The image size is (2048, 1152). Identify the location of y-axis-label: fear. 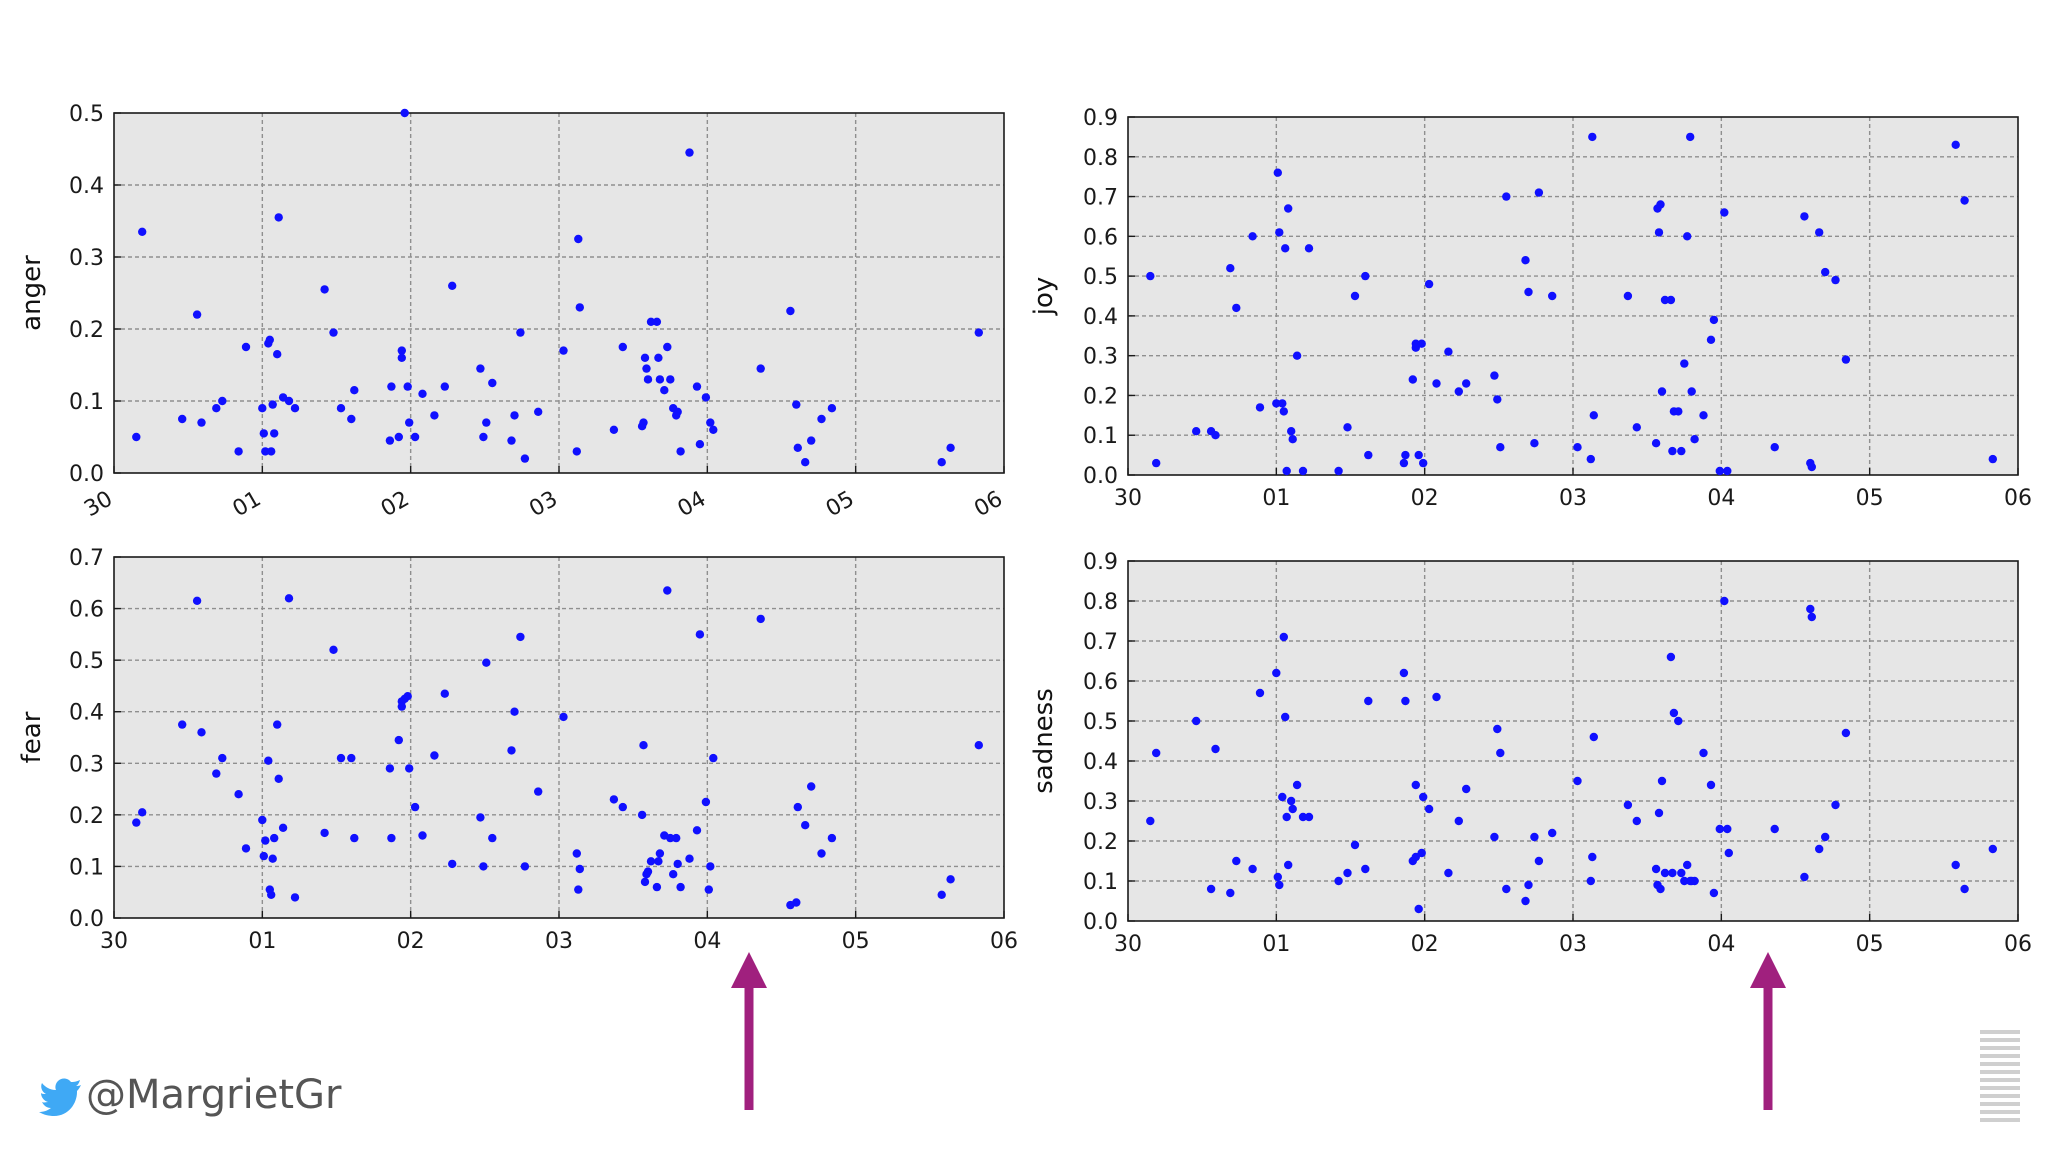
(32, 737).